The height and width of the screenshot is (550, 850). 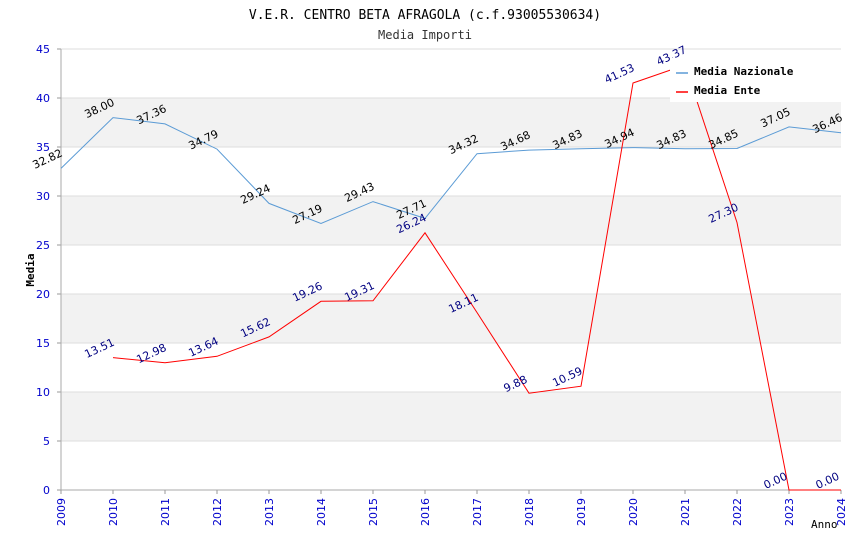 I want to click on chart-subtitle: Media Importi, so click(x=425, y=35).